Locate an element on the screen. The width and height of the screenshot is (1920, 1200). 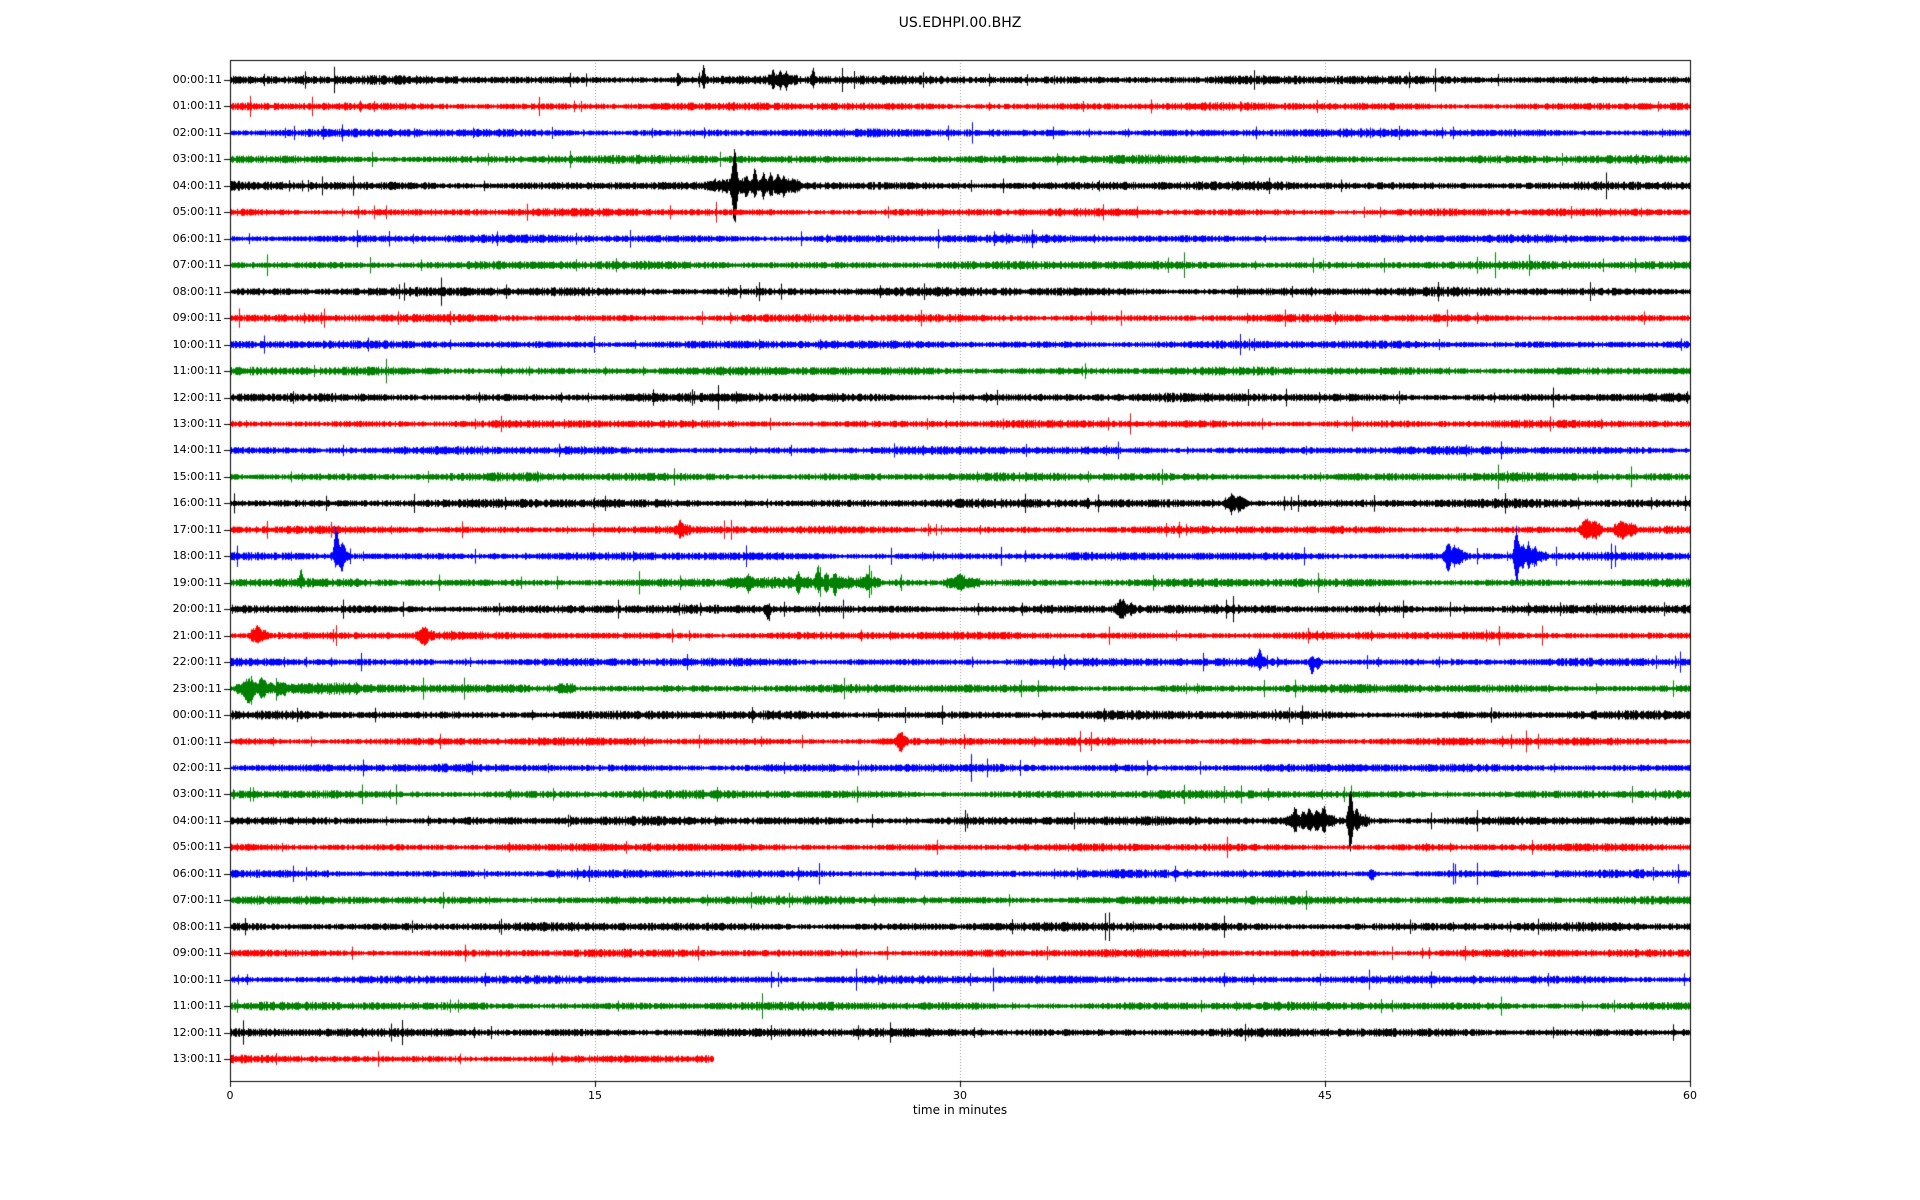
x-axis-tick-label: 60 is located at coordinates (1690, 1095).